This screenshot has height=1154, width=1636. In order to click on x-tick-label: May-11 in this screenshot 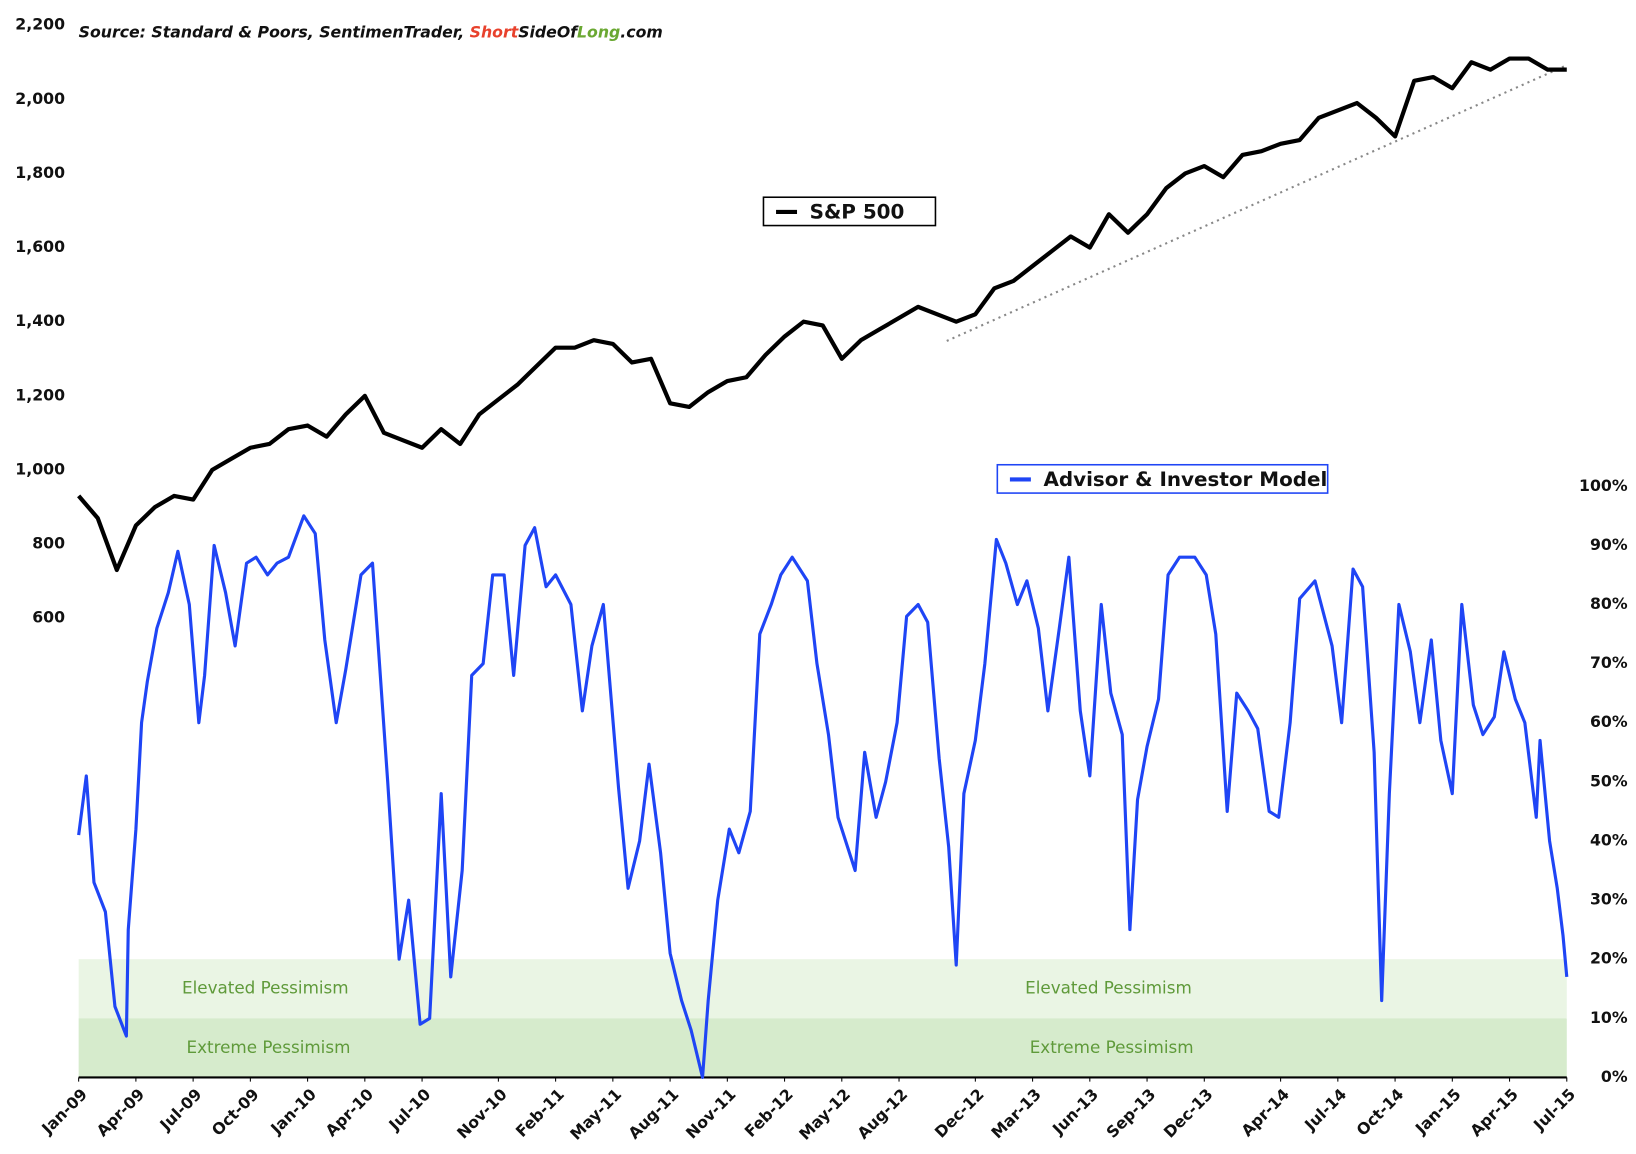, I will do `click(595, 1114)`.